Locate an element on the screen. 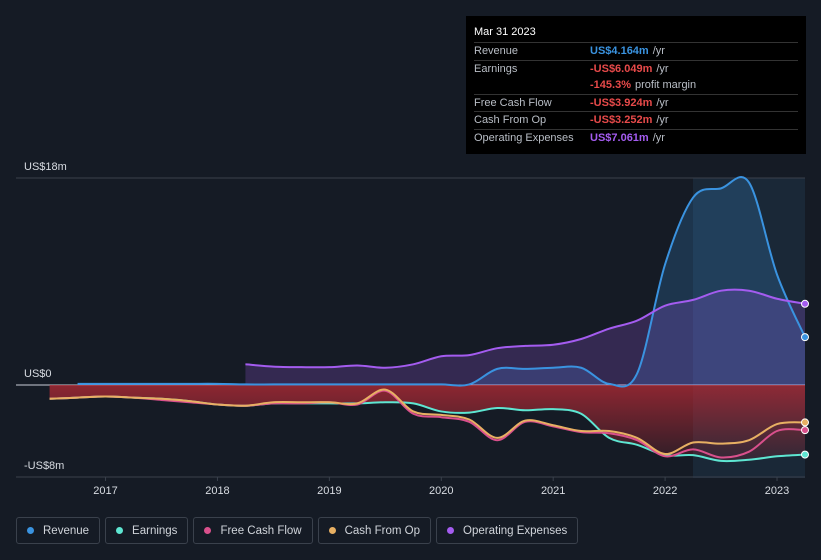 The image size is (821, 560). x-tick-label: 2019 is located at coordinates (329, 491).